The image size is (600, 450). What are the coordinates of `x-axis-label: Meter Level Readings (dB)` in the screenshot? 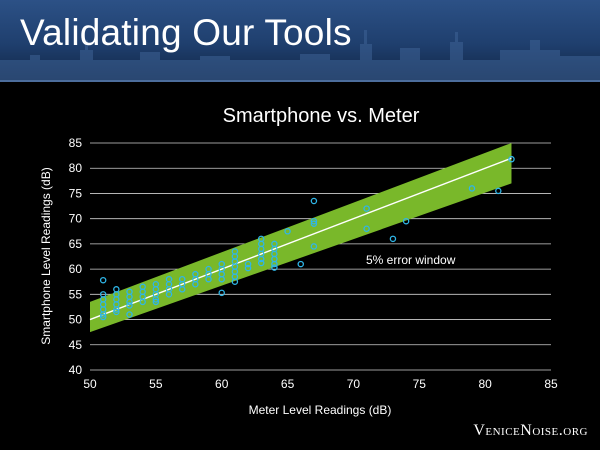 It's located at (320, 410).